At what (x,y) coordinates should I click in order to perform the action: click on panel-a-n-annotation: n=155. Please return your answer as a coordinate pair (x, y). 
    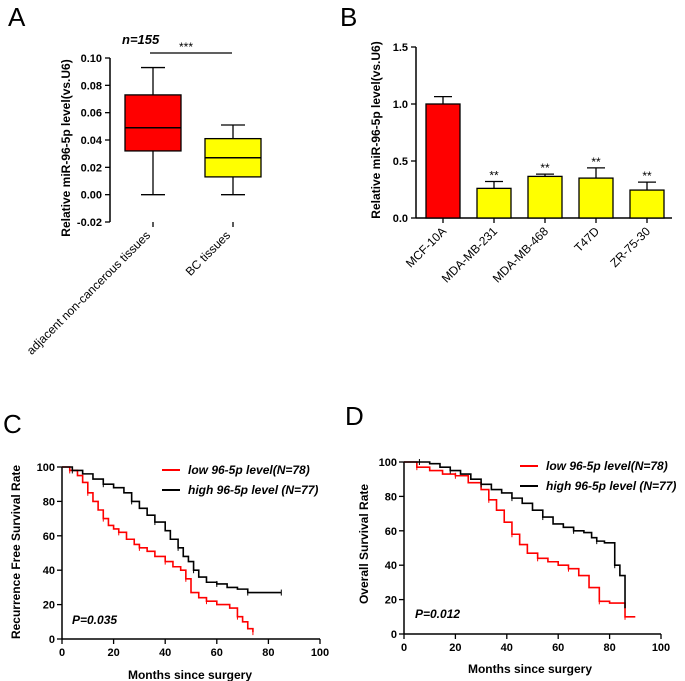
    Looking at the image, I should click on (141, 39).